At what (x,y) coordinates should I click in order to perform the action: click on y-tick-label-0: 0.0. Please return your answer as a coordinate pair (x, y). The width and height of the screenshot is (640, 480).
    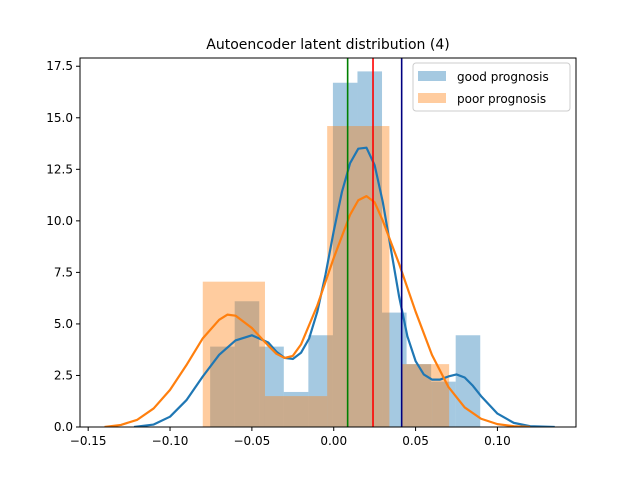
    Looking at the image, I should click on (63, 427).